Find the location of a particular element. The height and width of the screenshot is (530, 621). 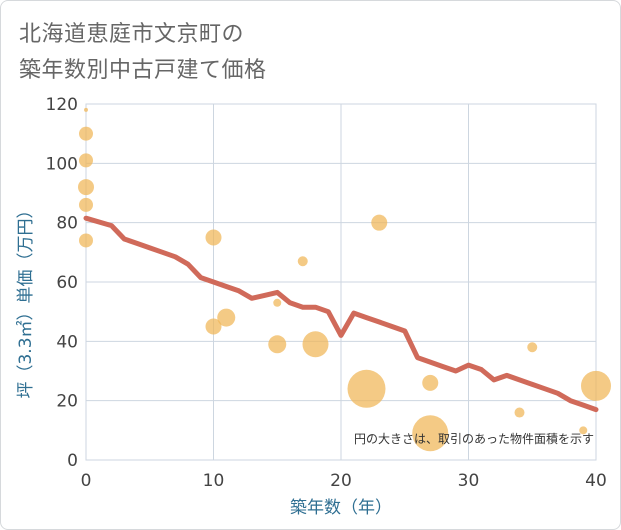

x-tick-label: 10 is located at coordinates (214, 481).